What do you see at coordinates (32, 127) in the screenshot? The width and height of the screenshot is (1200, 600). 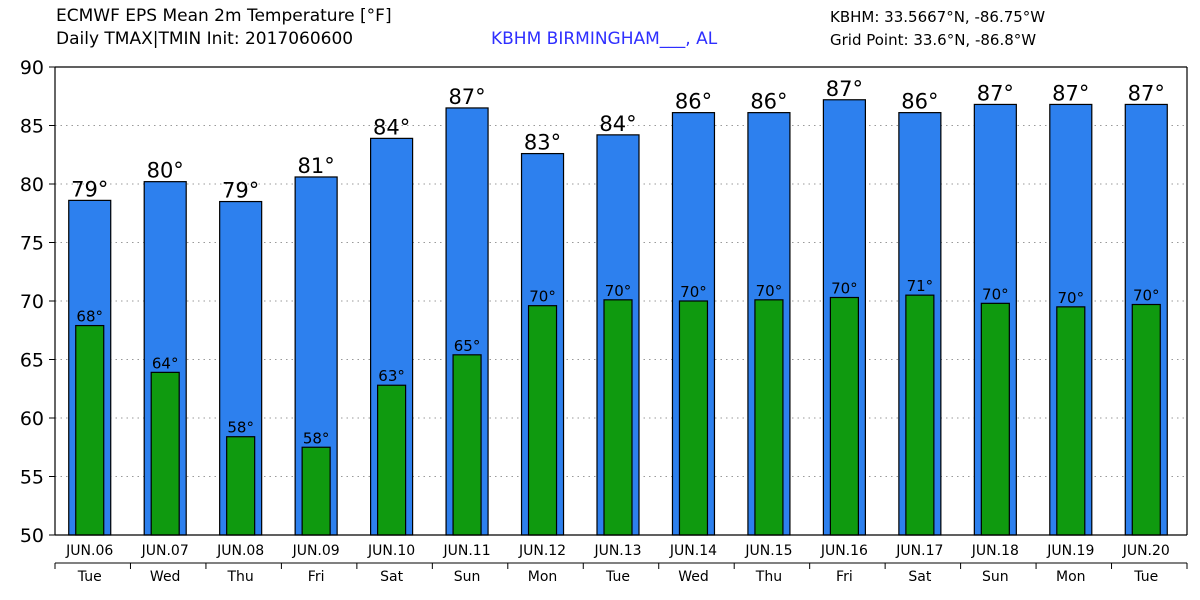 I see `y-tick-label: 85` at bounding box center [32, 127].